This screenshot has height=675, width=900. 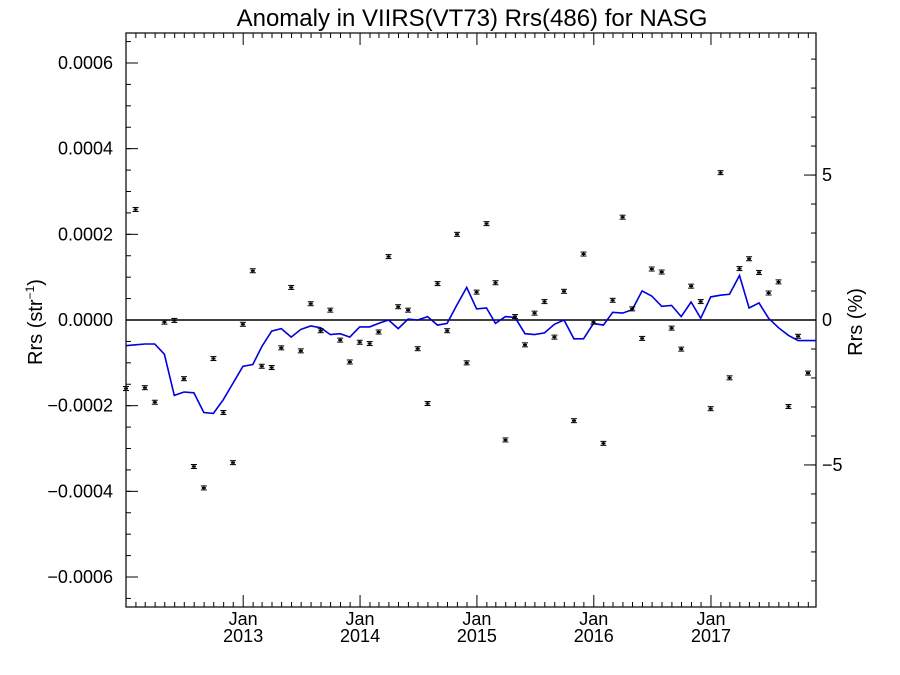 I want to click on x-tick-year: 2014, so click(x=360, y=636).